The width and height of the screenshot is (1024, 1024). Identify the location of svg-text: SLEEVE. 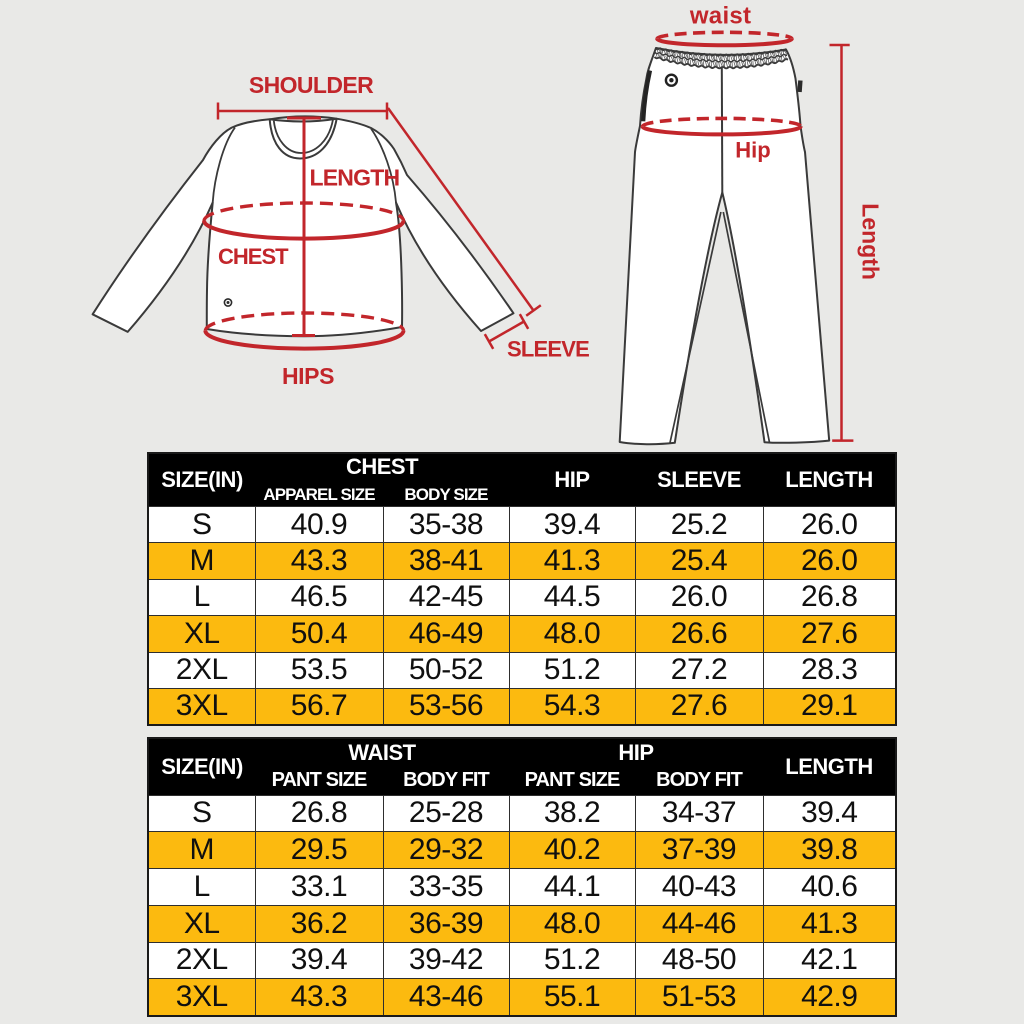
(548, 349).